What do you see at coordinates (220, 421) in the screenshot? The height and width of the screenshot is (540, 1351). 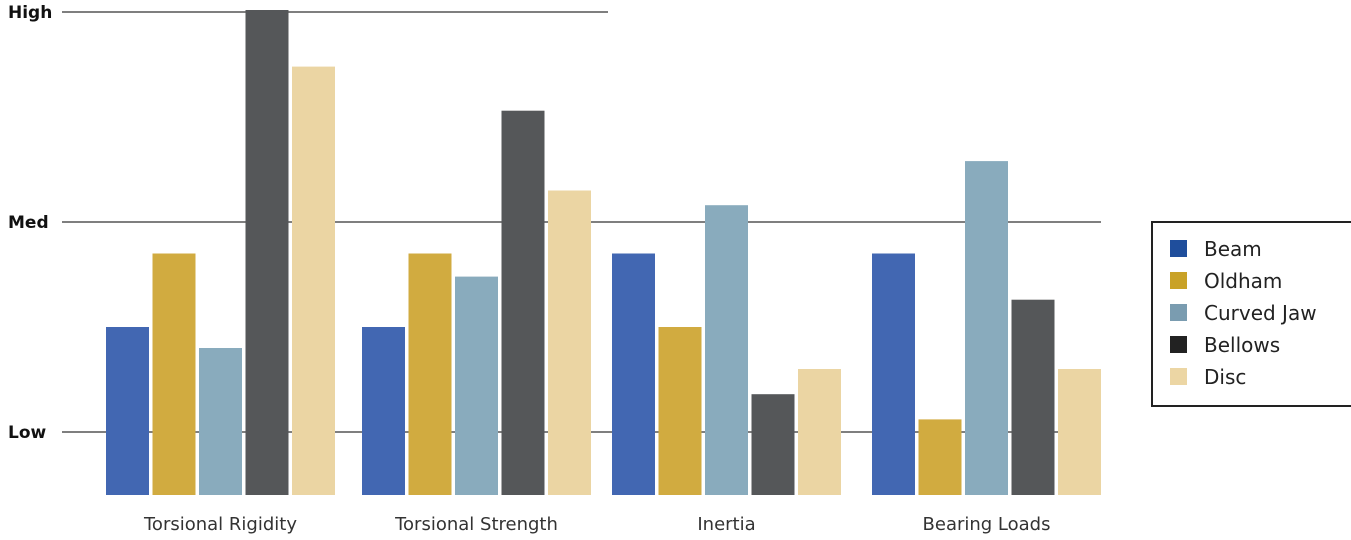 I see `bar-curved-jaw-torsional-rigidity` at bounding box center [220, 421].